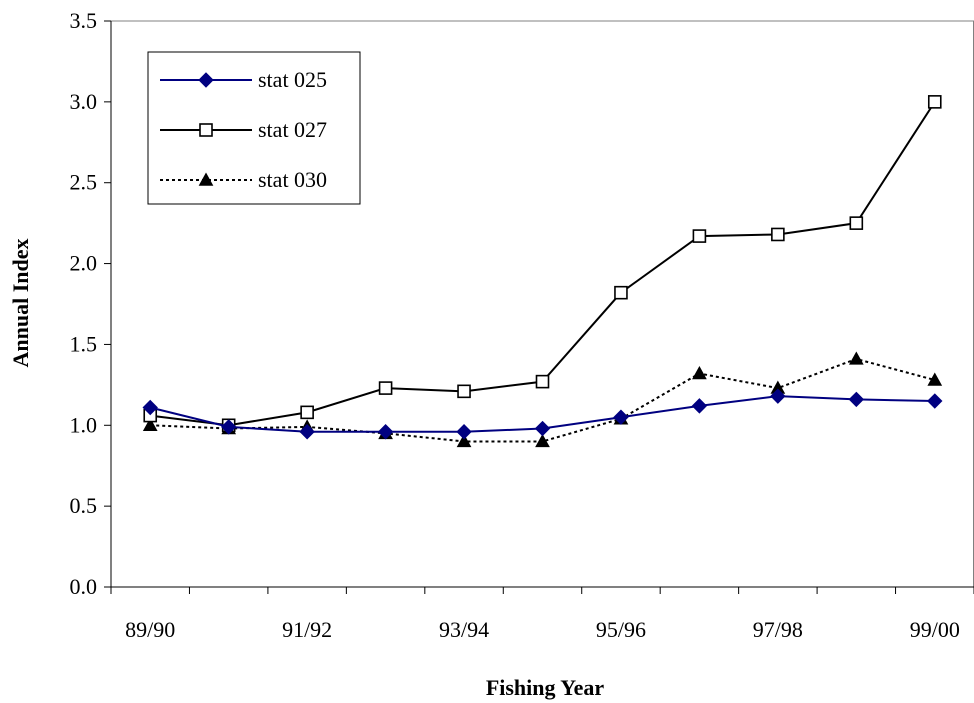 Image resolution: width=974 pixels, height=703 pixels. I want to click on x-tick-label: 89/90, so click(150, 629).